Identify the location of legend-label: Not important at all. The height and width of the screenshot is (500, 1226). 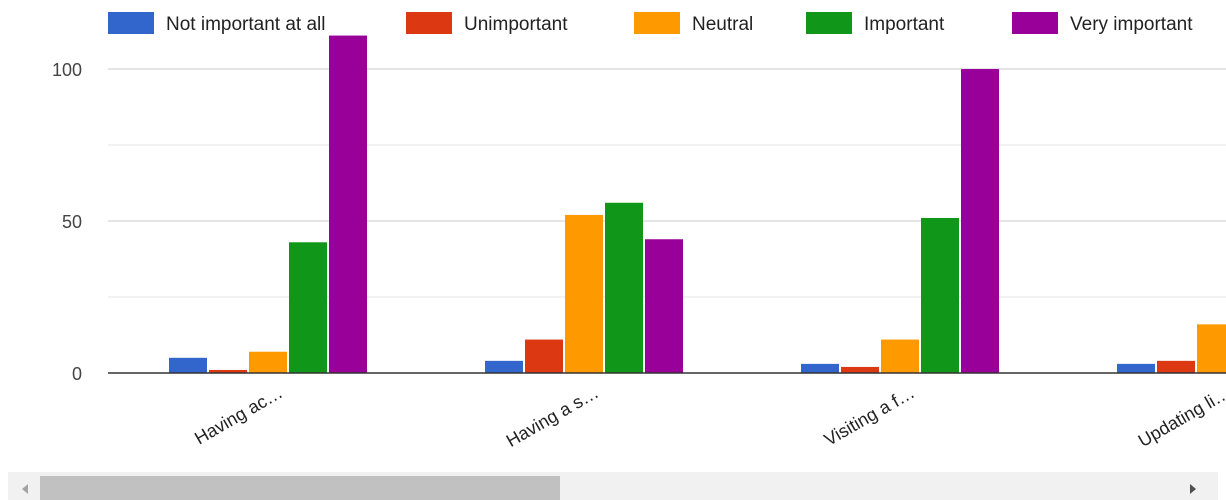
(245, 24).